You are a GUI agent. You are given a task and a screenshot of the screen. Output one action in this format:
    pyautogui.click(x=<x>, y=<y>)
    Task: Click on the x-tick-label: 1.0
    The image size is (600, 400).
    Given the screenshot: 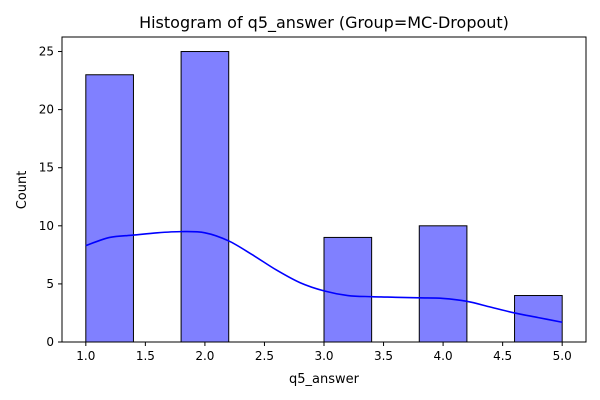 What is the action you would take?
    pyautogui.click(x=85, y=356)
    